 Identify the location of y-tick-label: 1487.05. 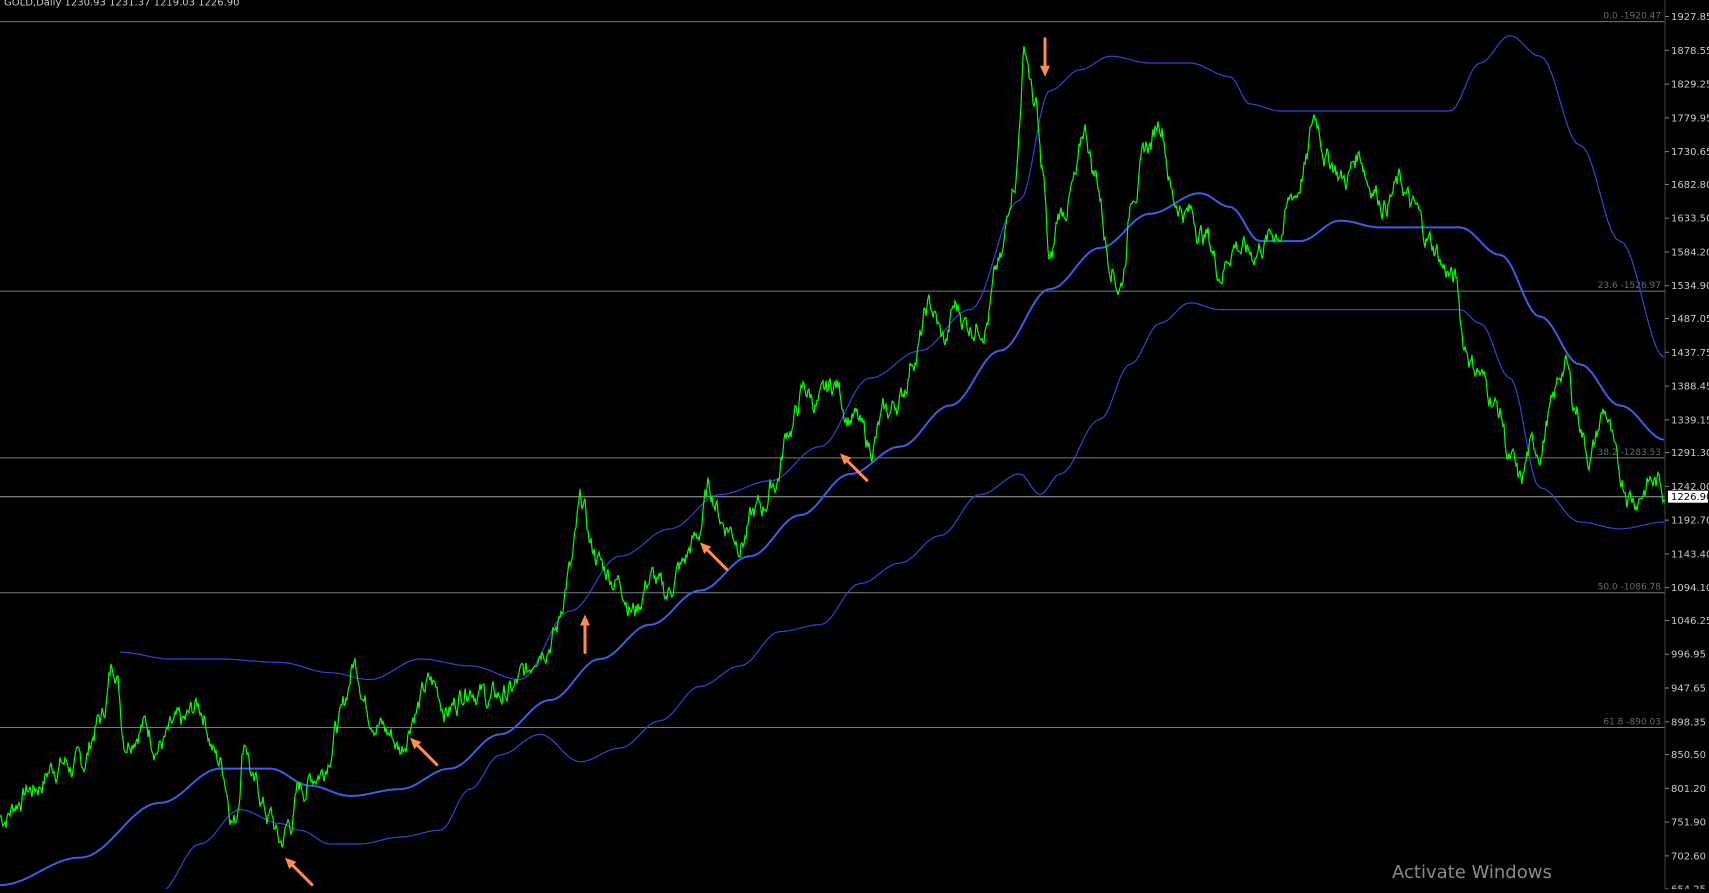
(1690, 319).